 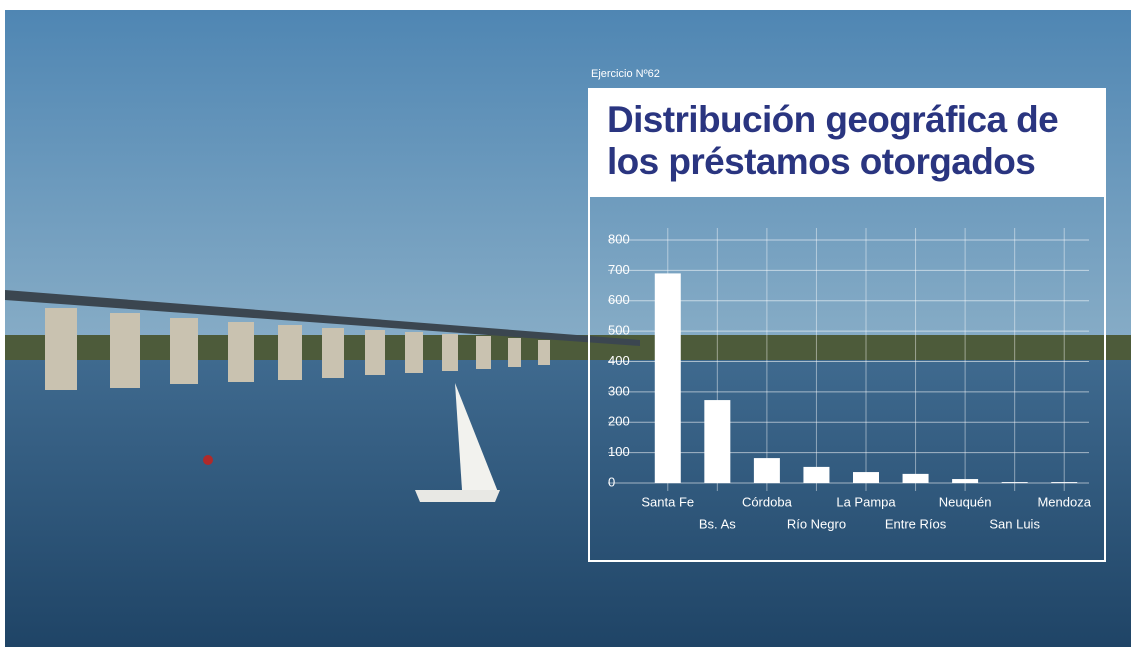 I want to click on x-tick-label: Neuquén, so click(x=965, y=501).